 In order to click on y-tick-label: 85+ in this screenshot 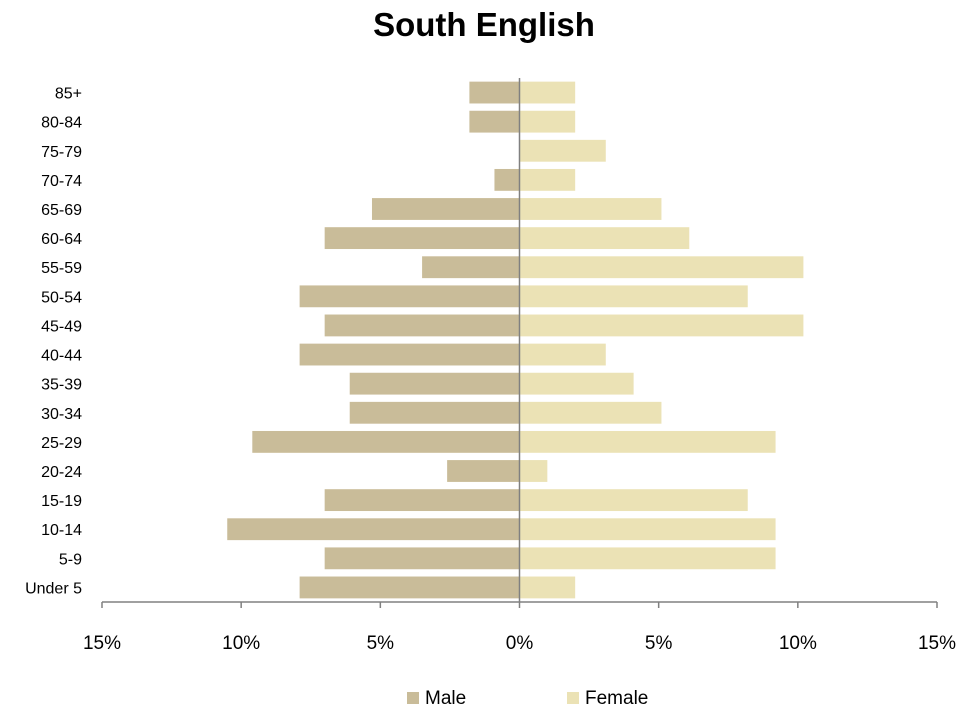, I will do `click(68, 94)`.